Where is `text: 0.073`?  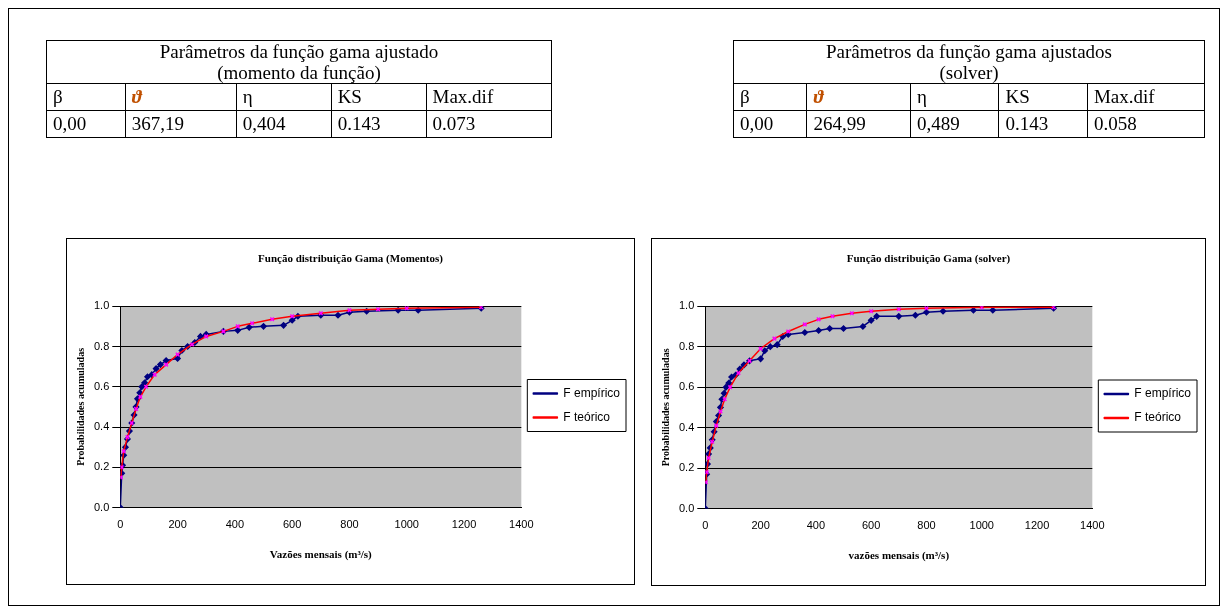
text: 0.073 is located at coordinates (489, 124).